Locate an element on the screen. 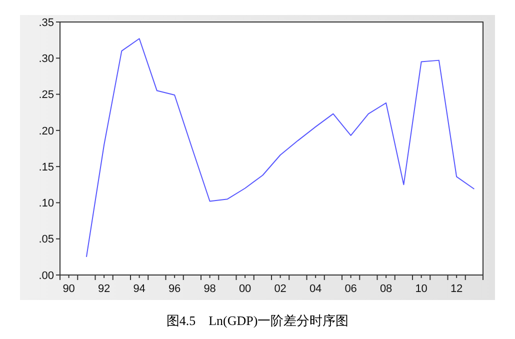 The width and height of the screenshot is (515, 339). x-tick-label: 98 is located at coordinates (210, 289).